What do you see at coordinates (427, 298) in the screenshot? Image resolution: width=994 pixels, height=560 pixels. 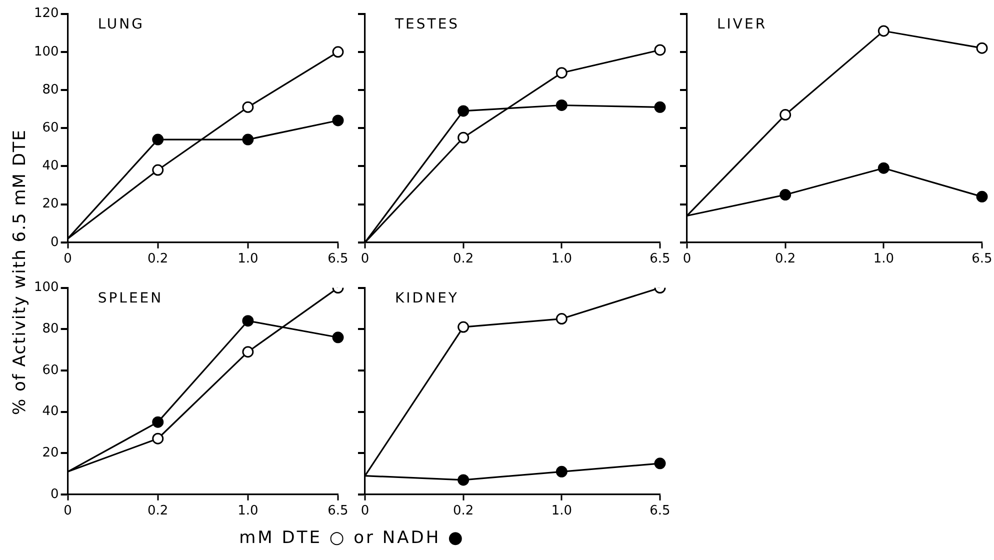 I see `chart-title: KIDNEY` at bounding box center [427, 298].